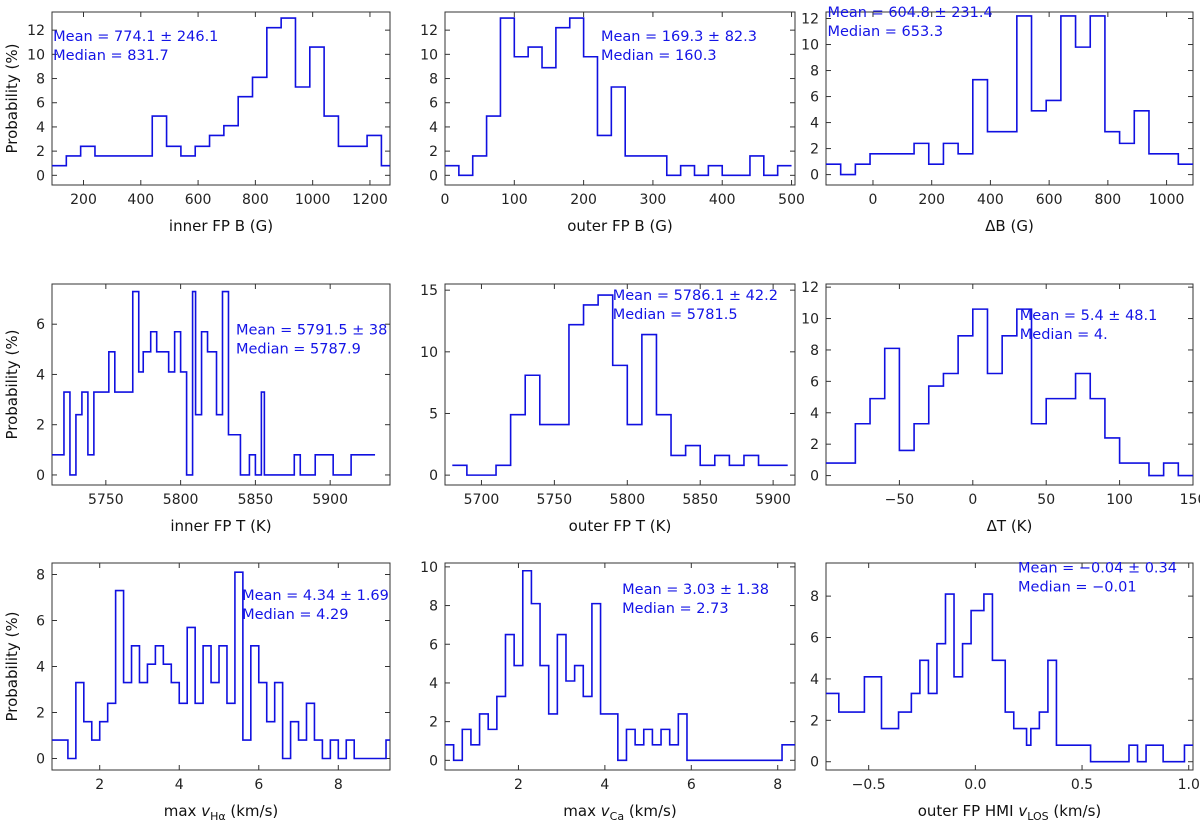 The height and width of the screenshot is (836, 1200). What do you see at coordinates (298, 349) in the screenshot?
I see `median-annotation: Median = 5787.9` at bounding box center [298, 349].